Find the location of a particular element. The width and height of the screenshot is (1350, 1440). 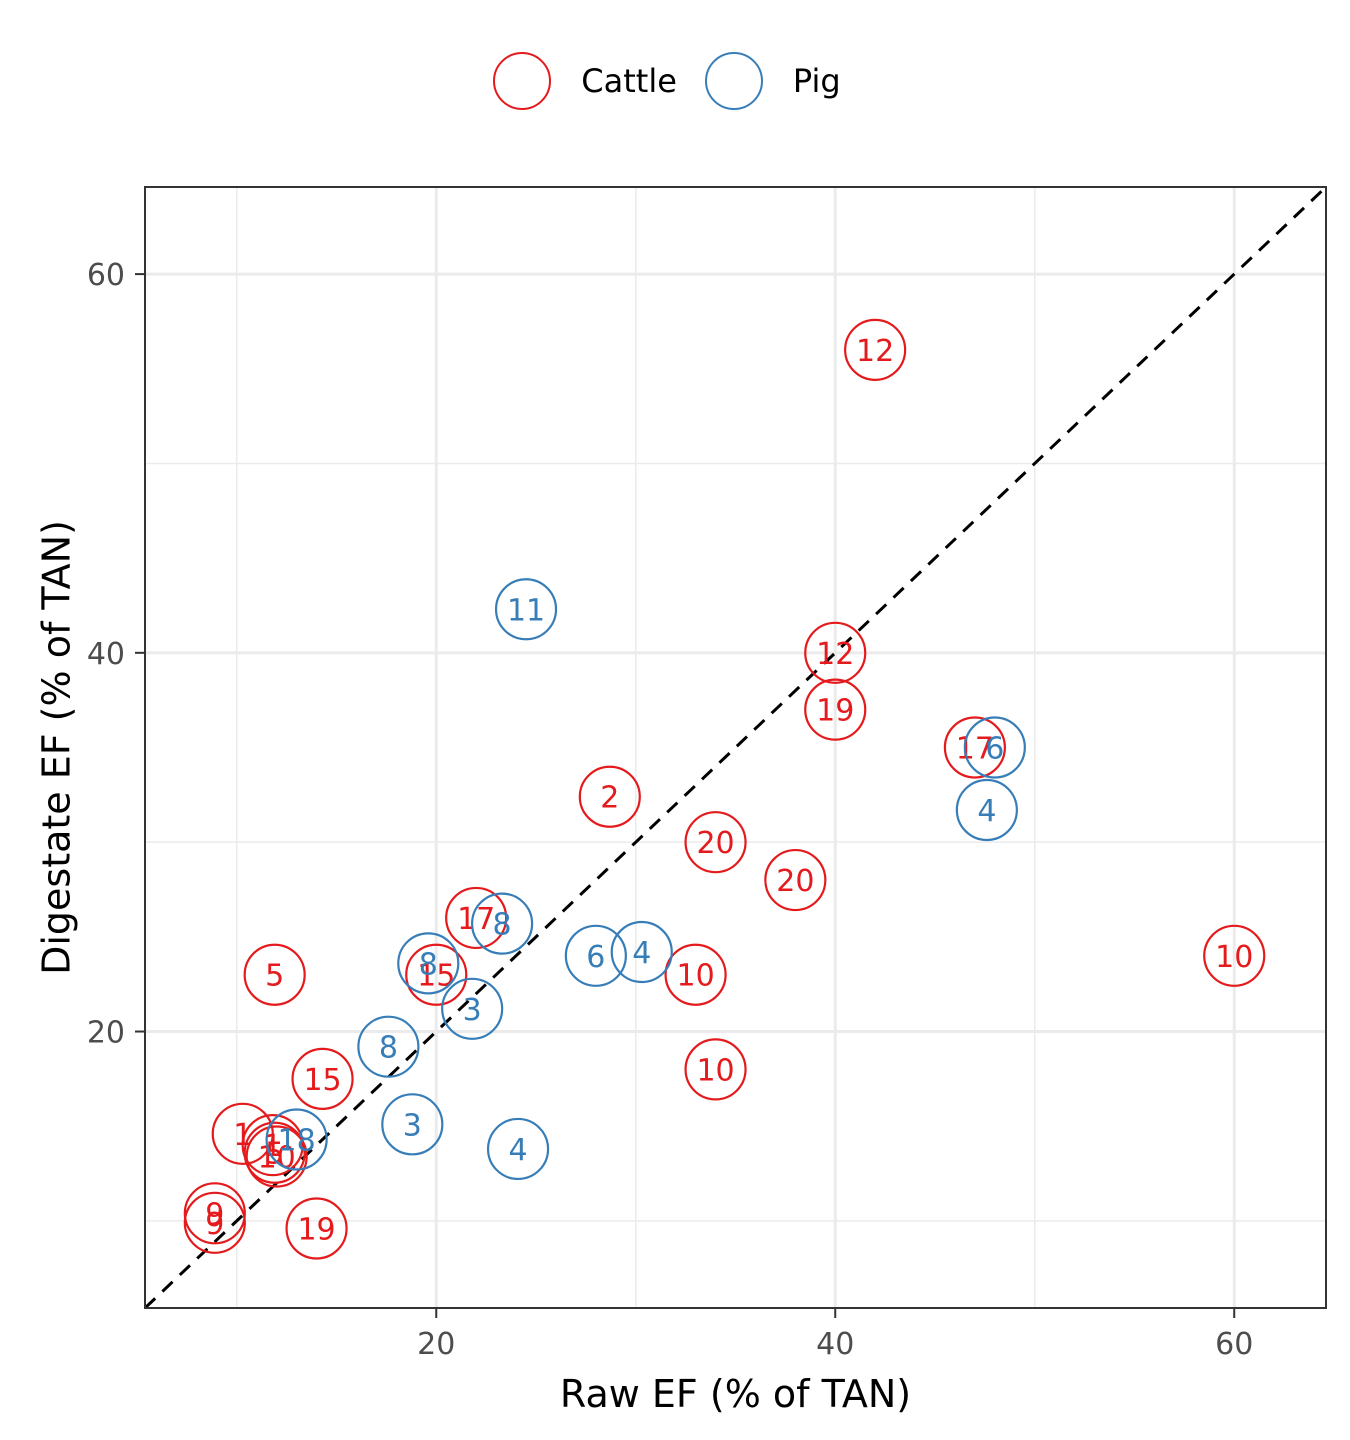

data-point-cattle: 9 is located at coordinates (214, 1222).